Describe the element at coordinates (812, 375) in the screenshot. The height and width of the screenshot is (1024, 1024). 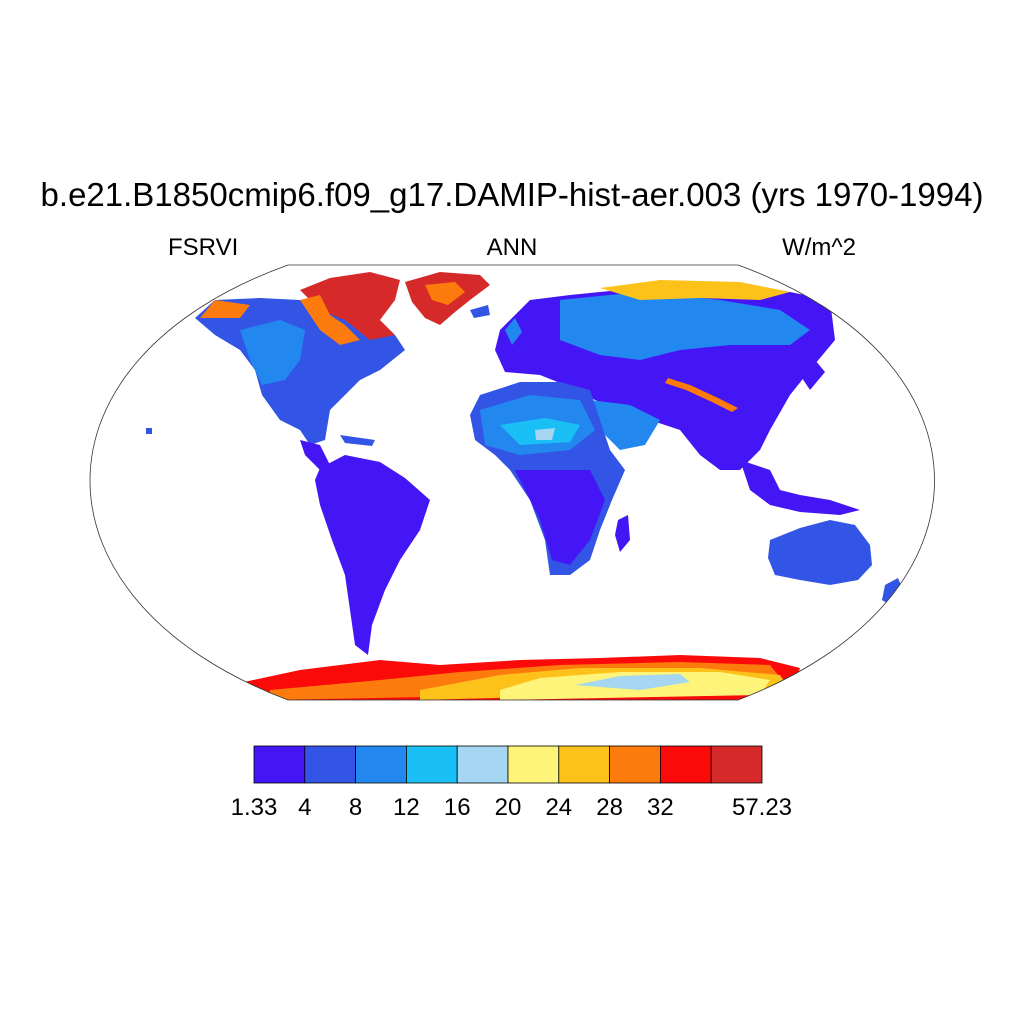
I see `japan` at that location.